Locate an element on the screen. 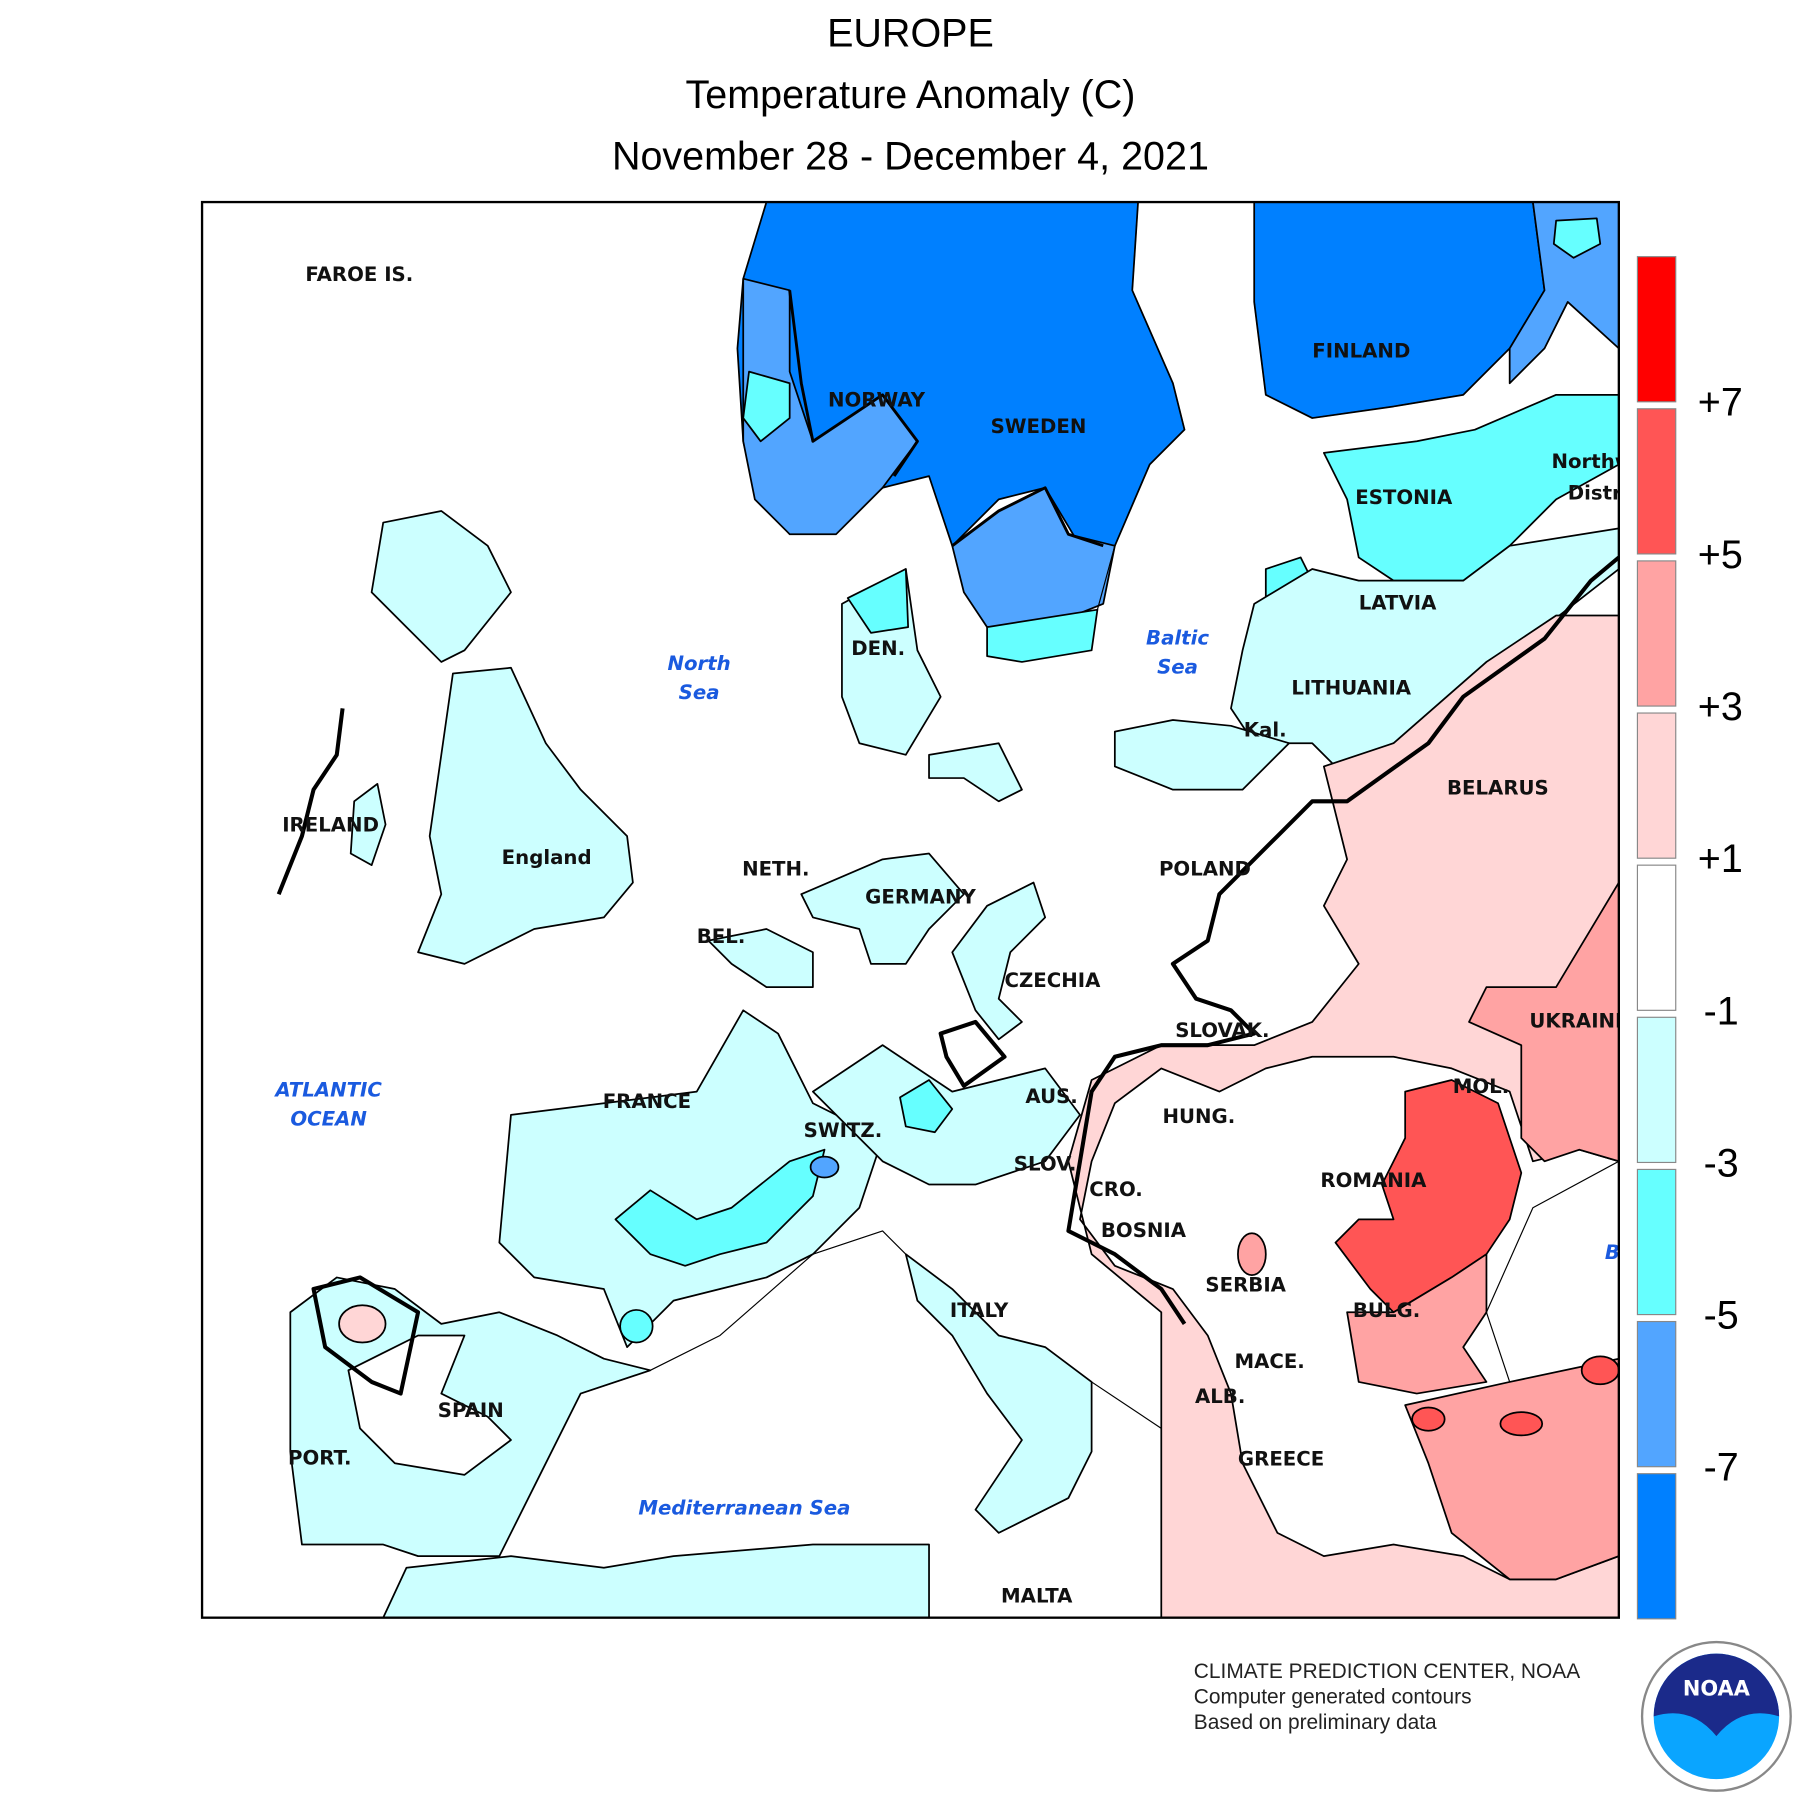 This screenshot has height=1800, width=1800. country-label: MALTA is located at coordinates (1037, 1596).